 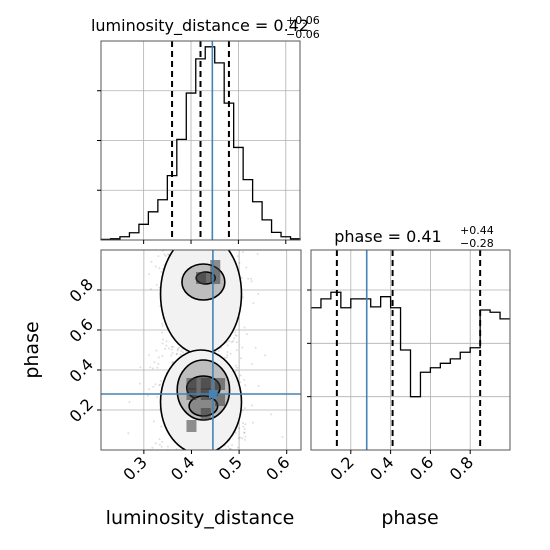 I want to click on x-tick-label: 0.8, so click(x=461, y=468).